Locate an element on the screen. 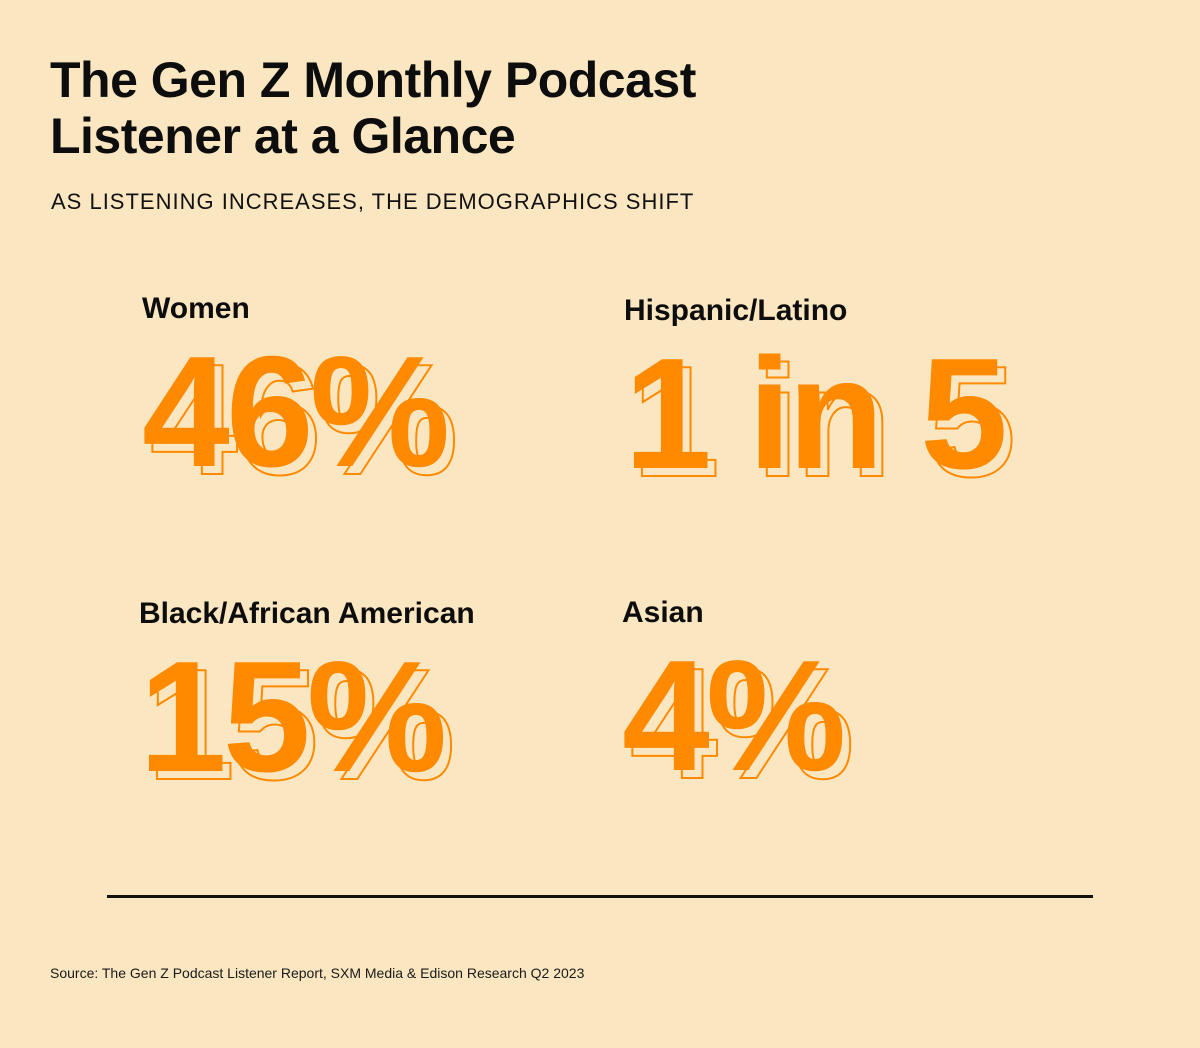 This screenshot has height=1048, width=1200. stat-value: 1 in 5 1 in 5 is located at coordinates (864, 414).